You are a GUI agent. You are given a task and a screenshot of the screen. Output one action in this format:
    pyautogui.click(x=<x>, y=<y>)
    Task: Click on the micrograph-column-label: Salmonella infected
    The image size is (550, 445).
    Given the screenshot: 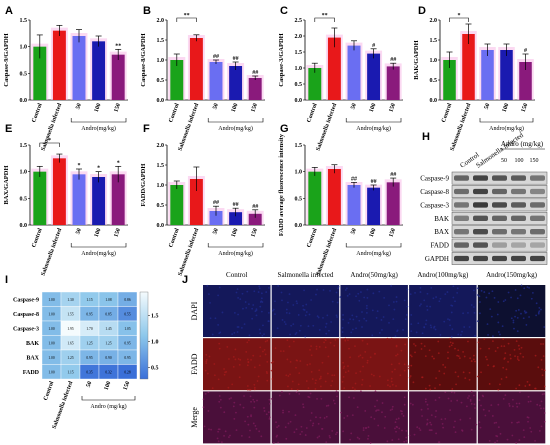 What is the action you would take?
    pyautogui.click(x=306, y=275)
    